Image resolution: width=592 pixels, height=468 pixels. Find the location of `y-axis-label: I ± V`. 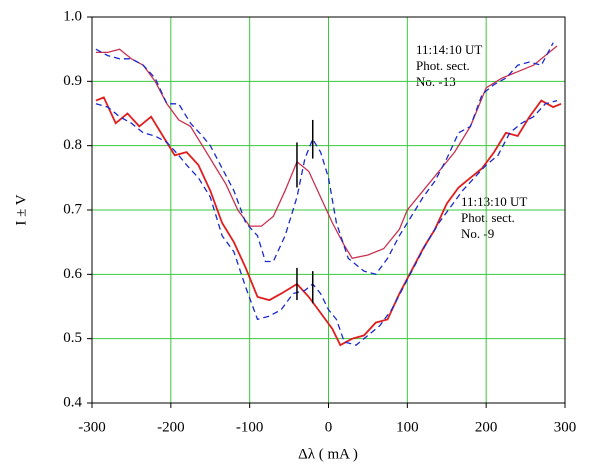

y-axis-label: I ± V is located at coordinates (21, 209).